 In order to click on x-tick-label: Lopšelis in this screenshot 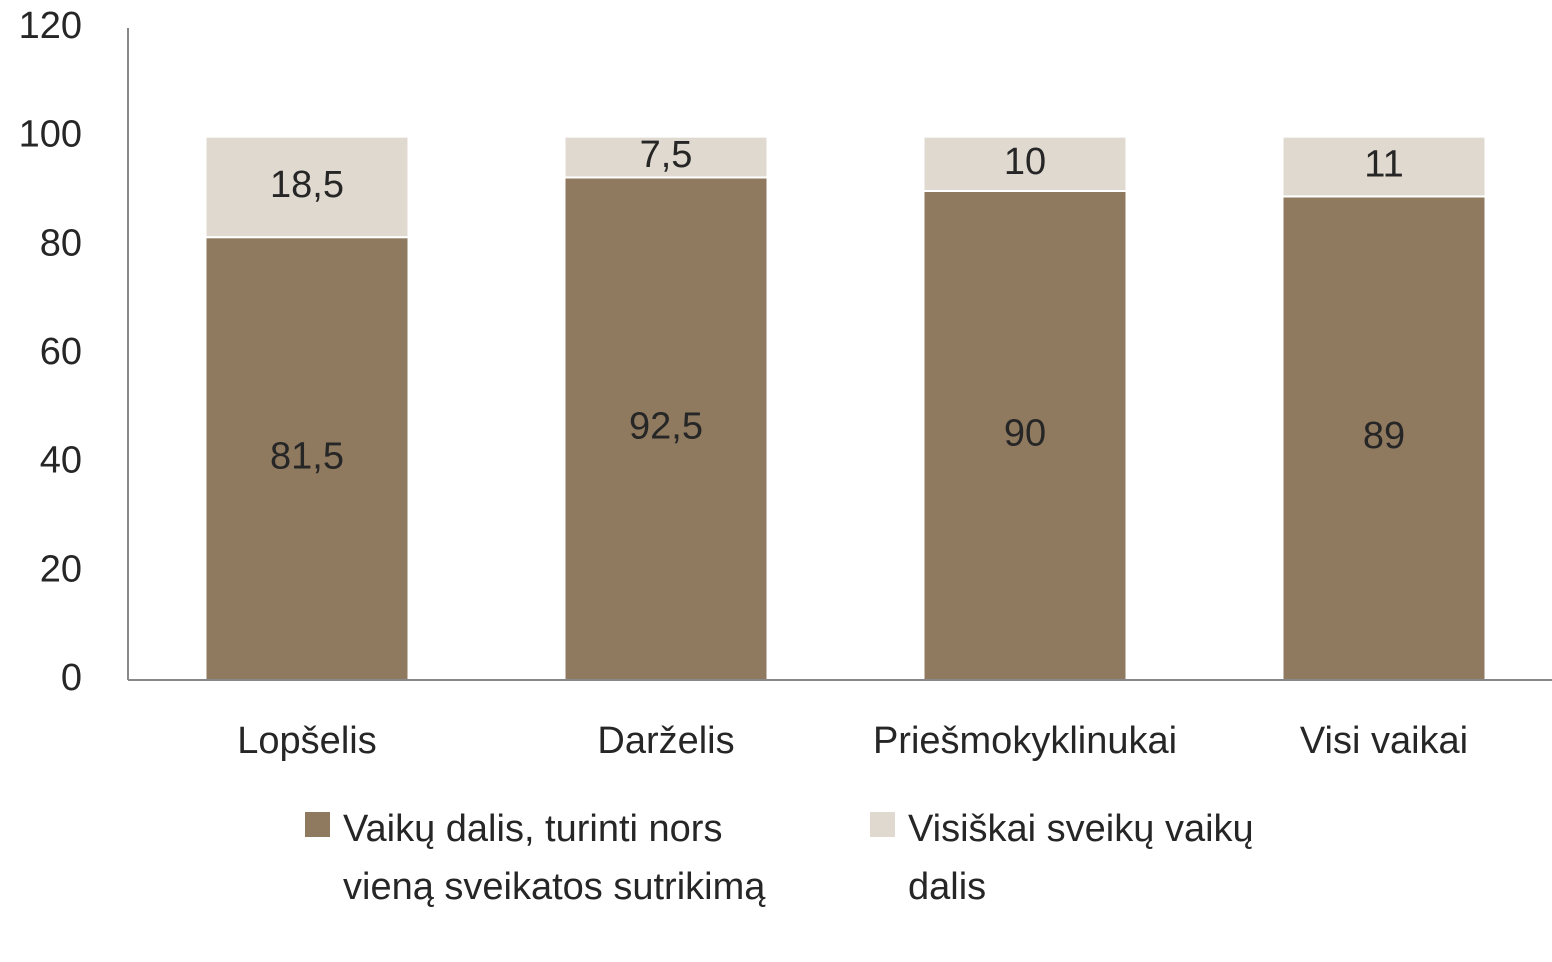, I will do `click(306, 741)`.